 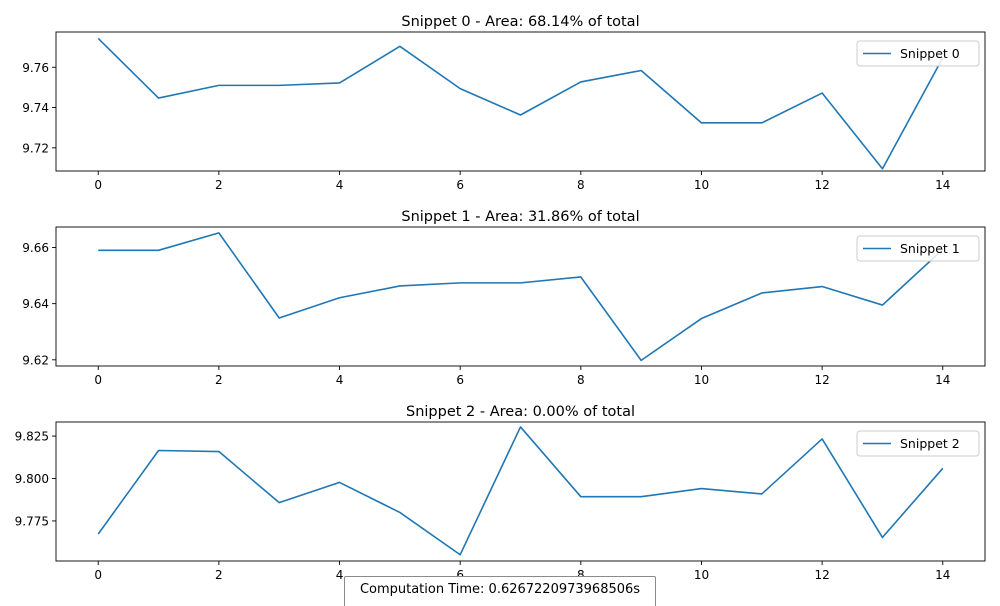 I want to click on y-tick-label: 9.66, so click(x=35, y=248).